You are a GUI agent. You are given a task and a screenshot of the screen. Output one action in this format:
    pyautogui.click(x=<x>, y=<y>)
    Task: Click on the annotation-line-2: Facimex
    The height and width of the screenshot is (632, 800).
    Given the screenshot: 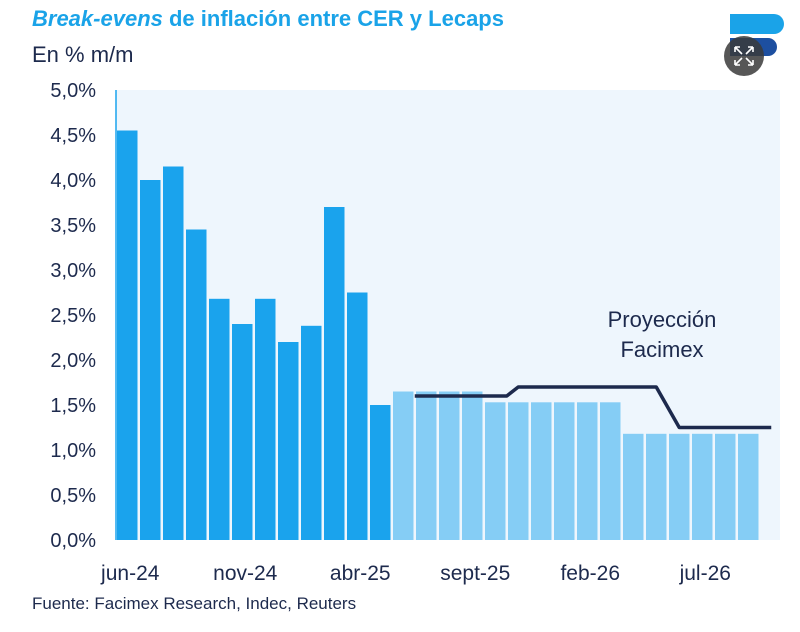 What is the action you would take?
    pyautogui.click(x=661, y=349)
    